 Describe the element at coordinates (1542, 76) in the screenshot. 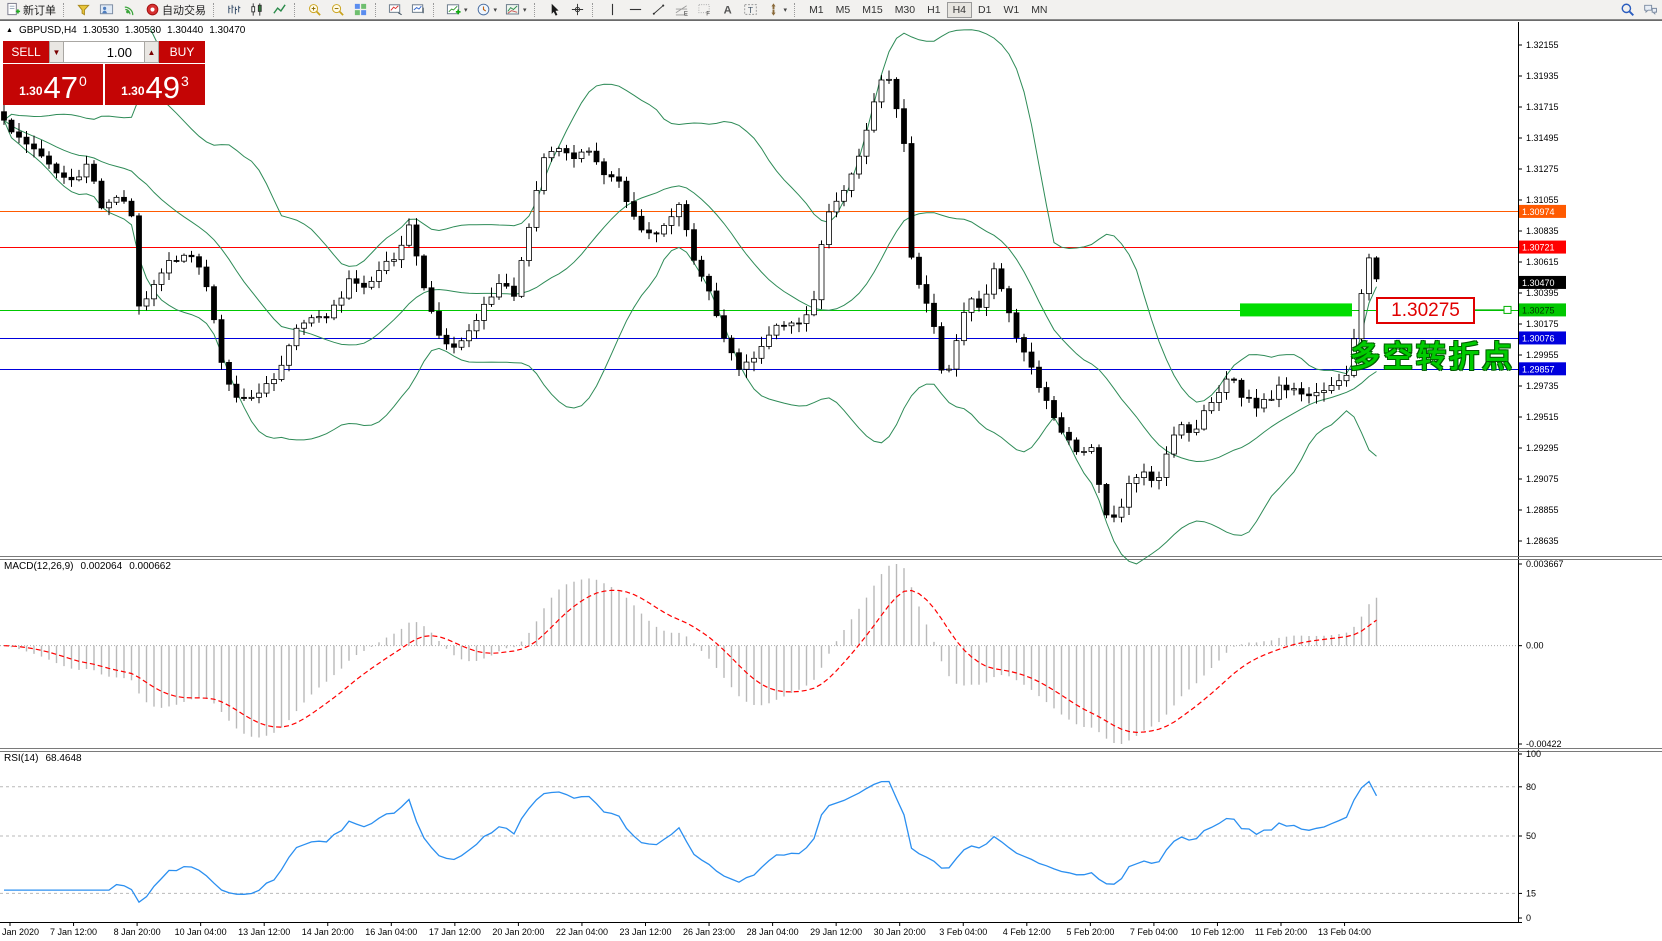

I see `svg-text: 1.31935` at that location.